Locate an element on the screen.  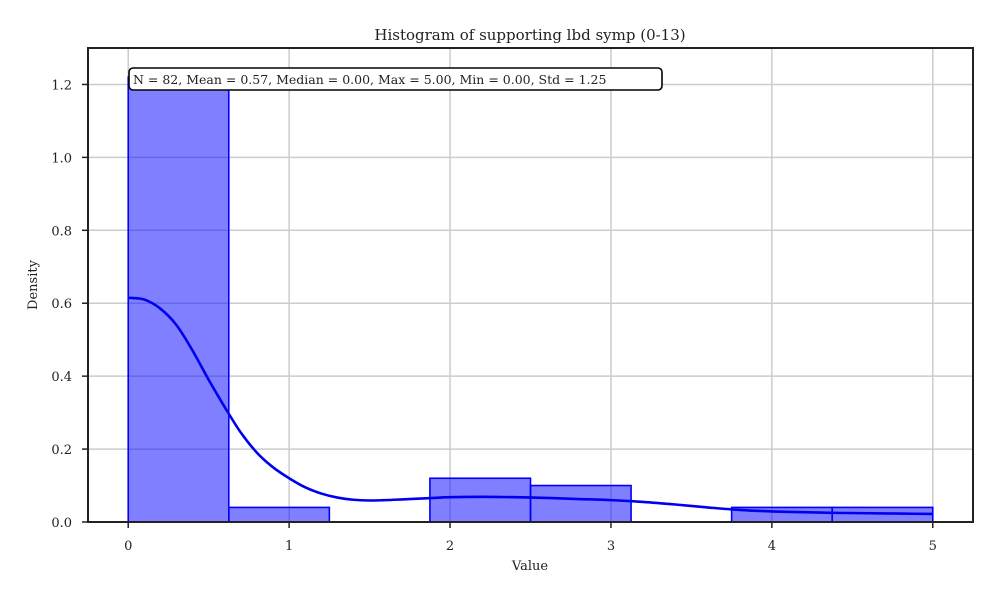
y-axis-label: Density is located at coordinates (33, 284).